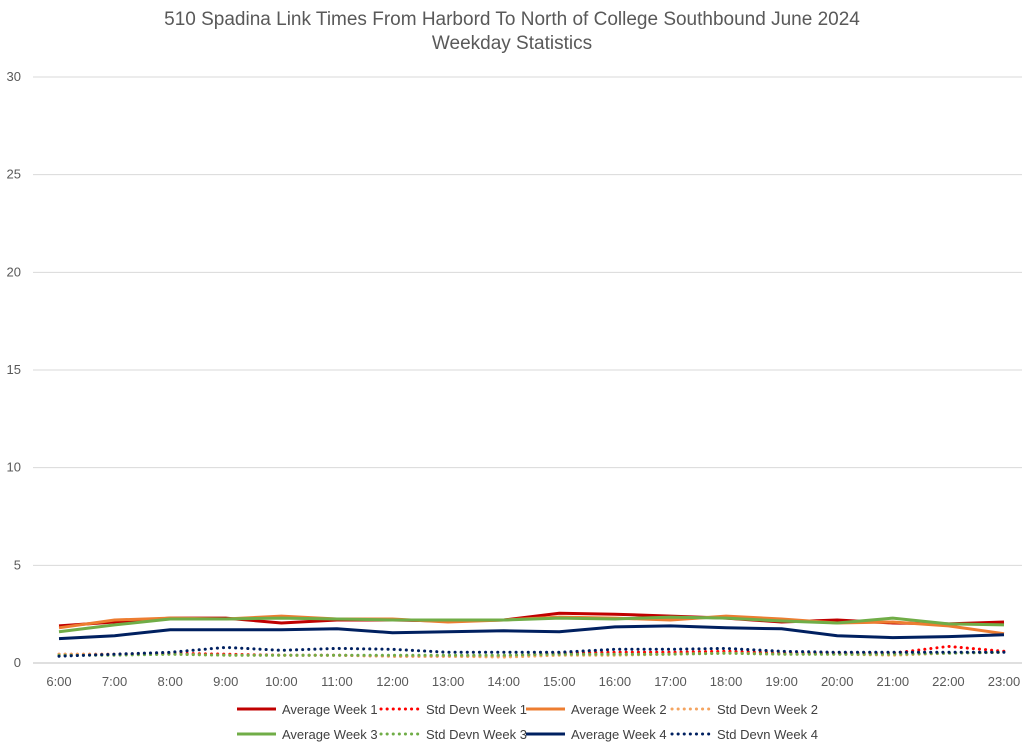 The width and height of the screenshot is (1024, 751). I want to click on legend-label: Std Devn Week 1, so click(476, 709).